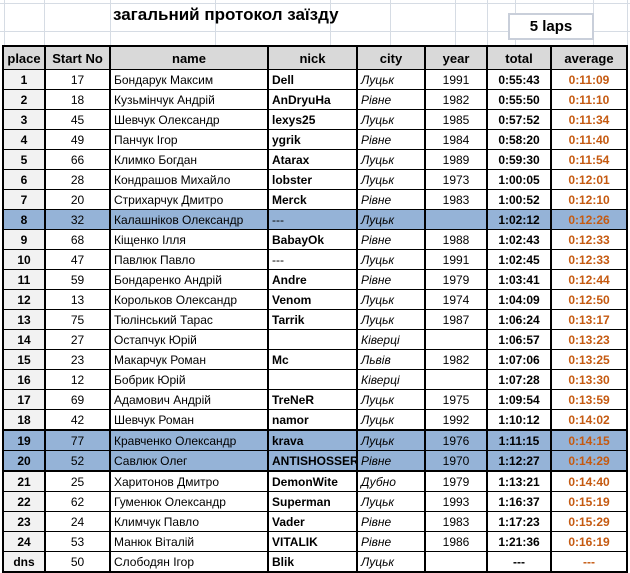 This screenshot has height=573, width=630. Describe the element at coordinates (189, 521) in the screenshot. I see `cell-name: Климчук Павло` at that location.